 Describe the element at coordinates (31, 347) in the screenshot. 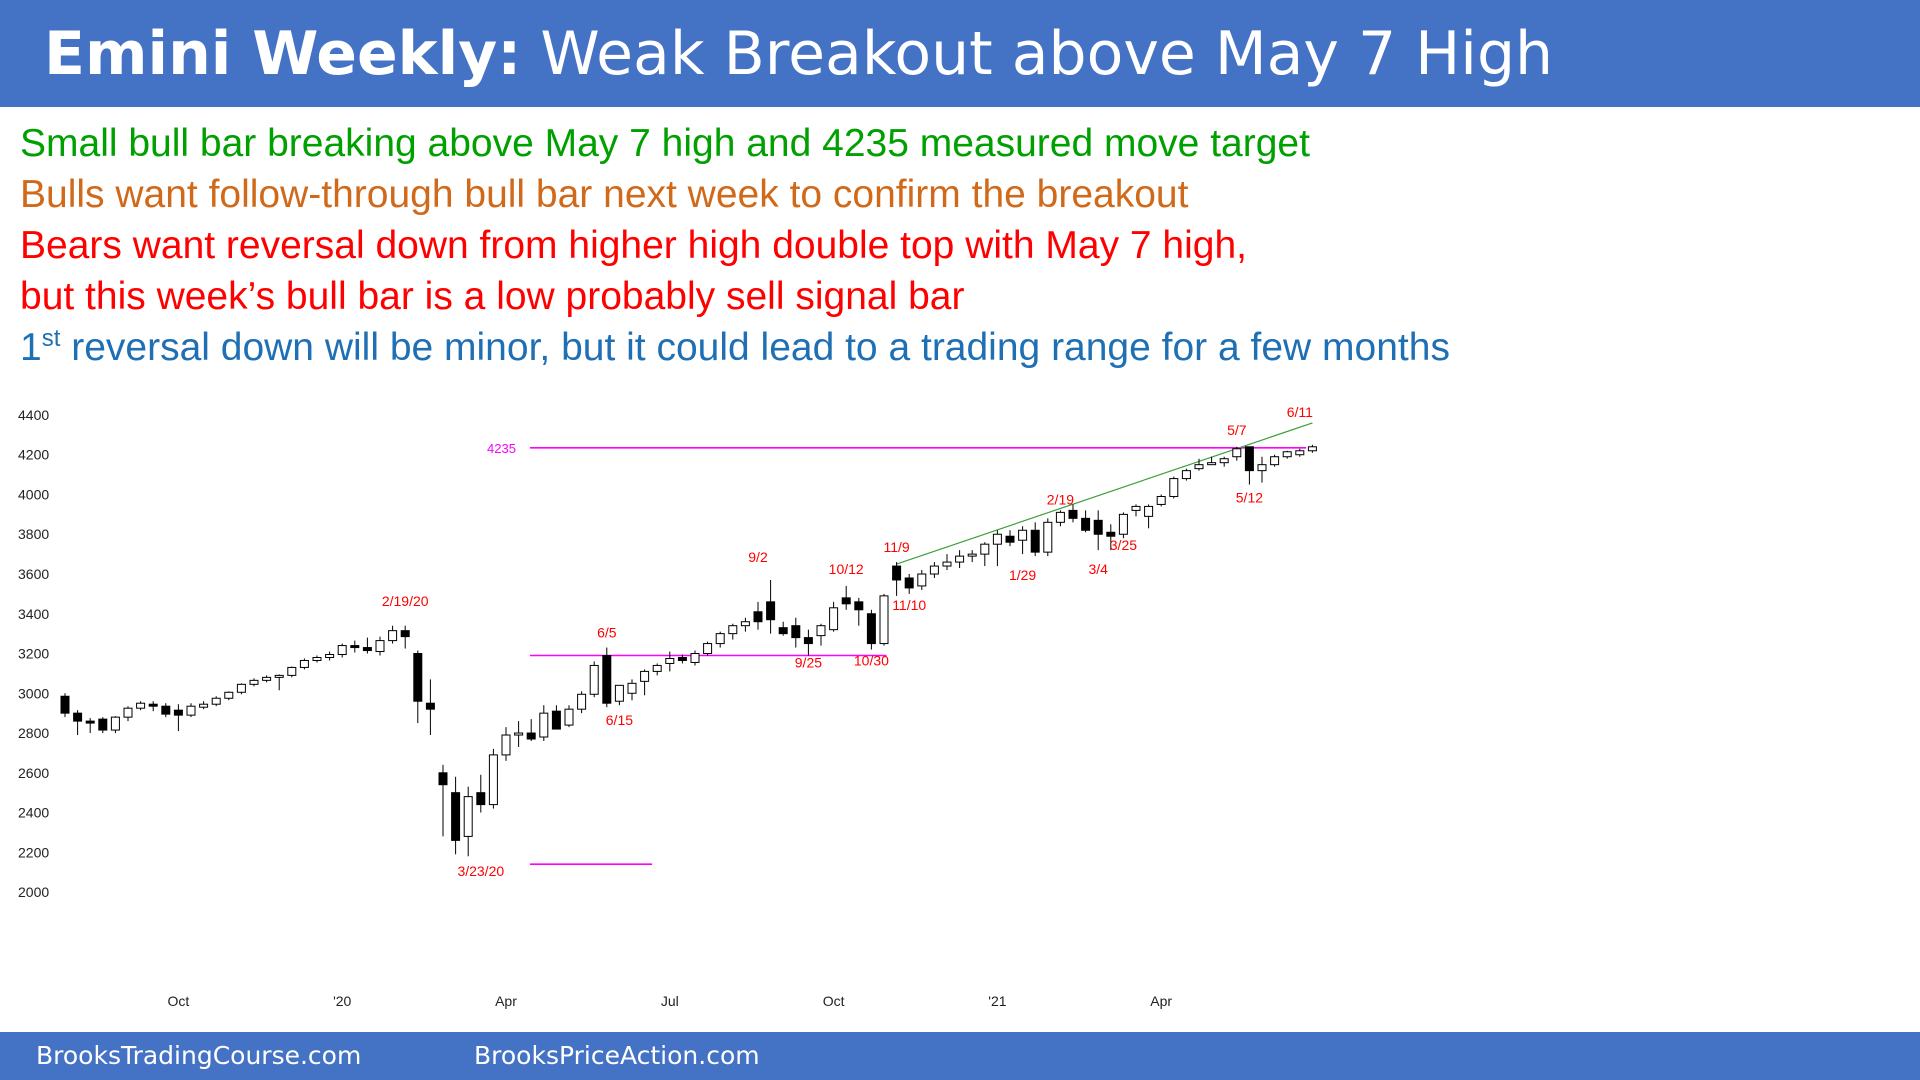

I see `ordinal-number: 1` at that location.